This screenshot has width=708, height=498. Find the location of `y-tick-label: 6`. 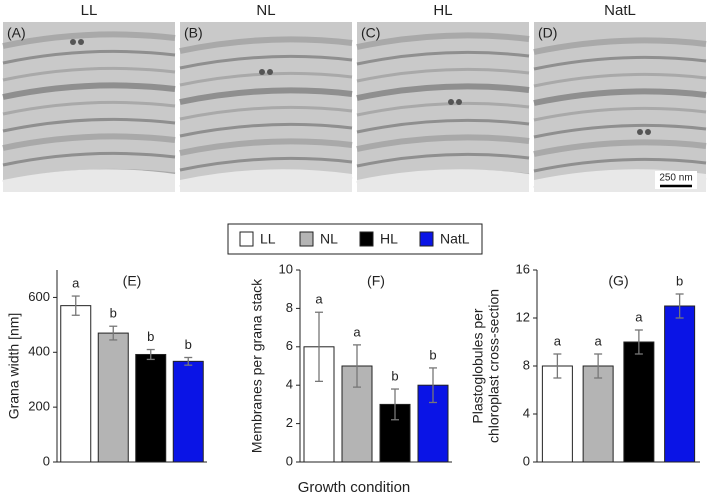

y-tick-label: 6 is located at coordinates (289, 345).